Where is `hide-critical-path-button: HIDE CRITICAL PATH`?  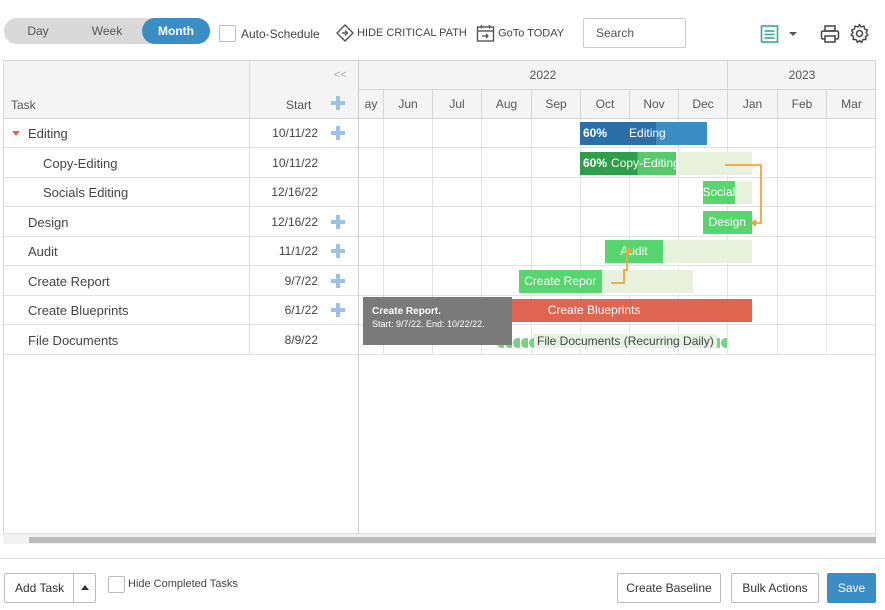 hide-critical-path-button: HIDE CRITICAL PATH is located at coordinates (401, 33).